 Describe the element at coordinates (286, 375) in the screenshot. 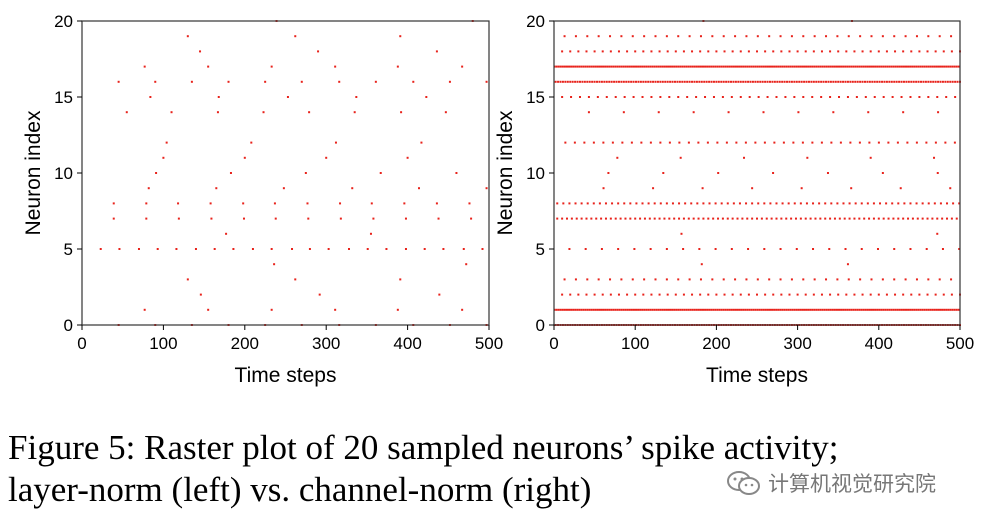

I see `x-axis-label: Time steps` at that location.